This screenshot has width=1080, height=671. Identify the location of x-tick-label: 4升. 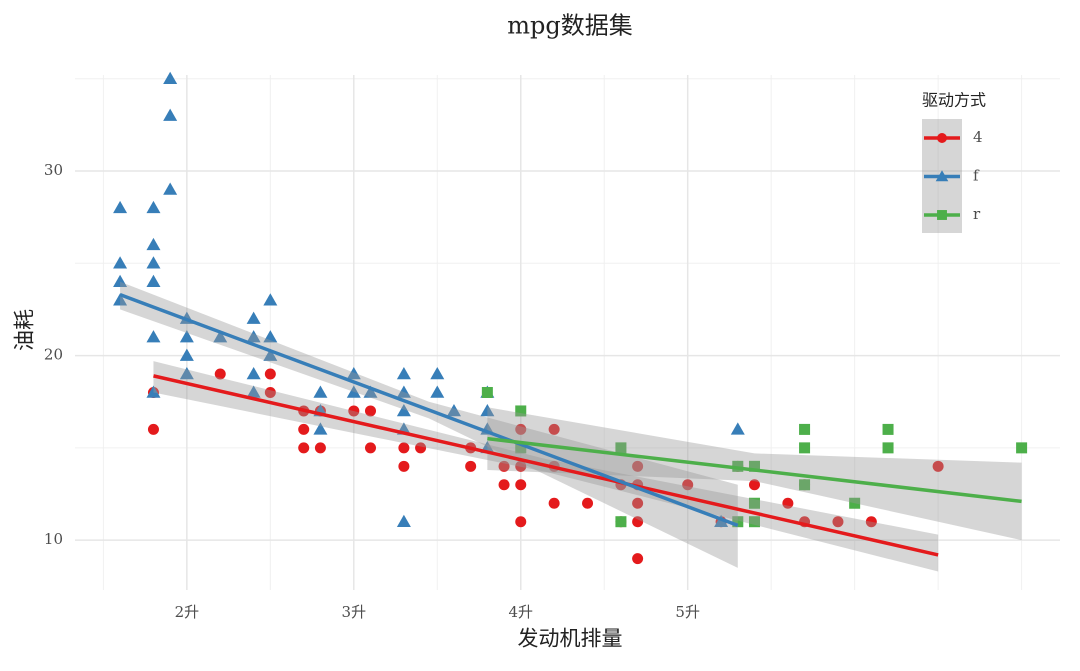
(520, 612).